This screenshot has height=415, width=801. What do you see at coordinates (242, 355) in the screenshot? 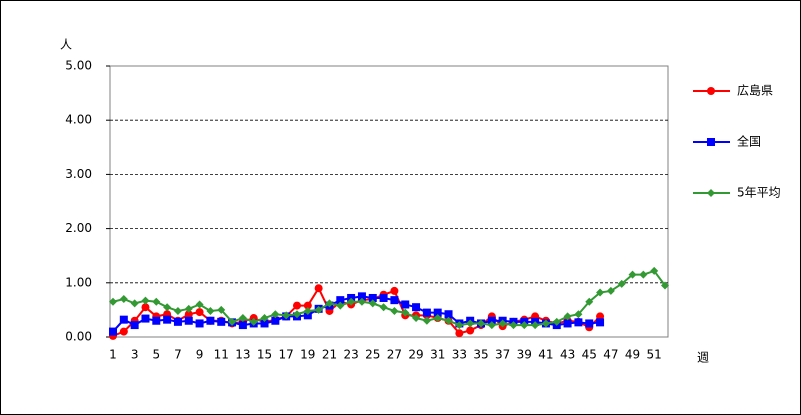
I see `x-tick-label: 13` at bounding box center [242, 355].